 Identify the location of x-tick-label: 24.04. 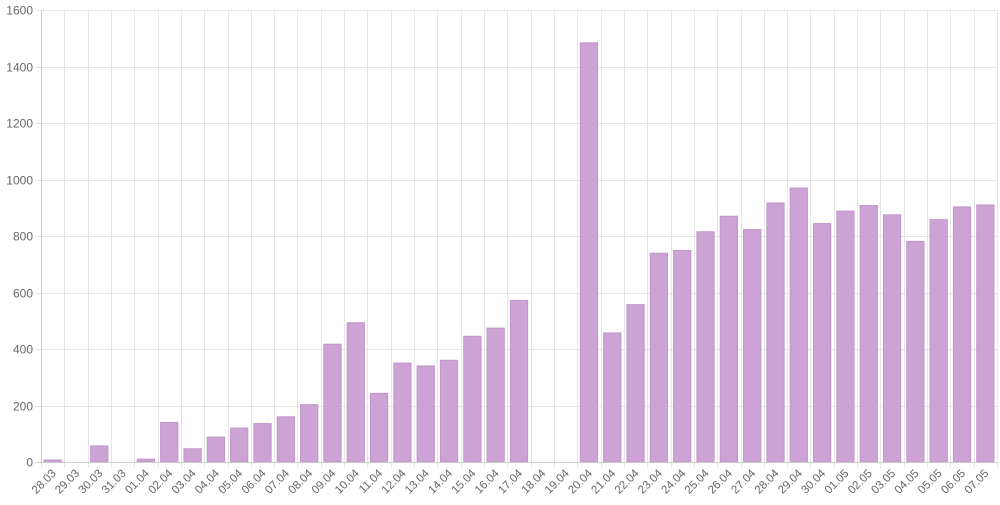
(674, 481).